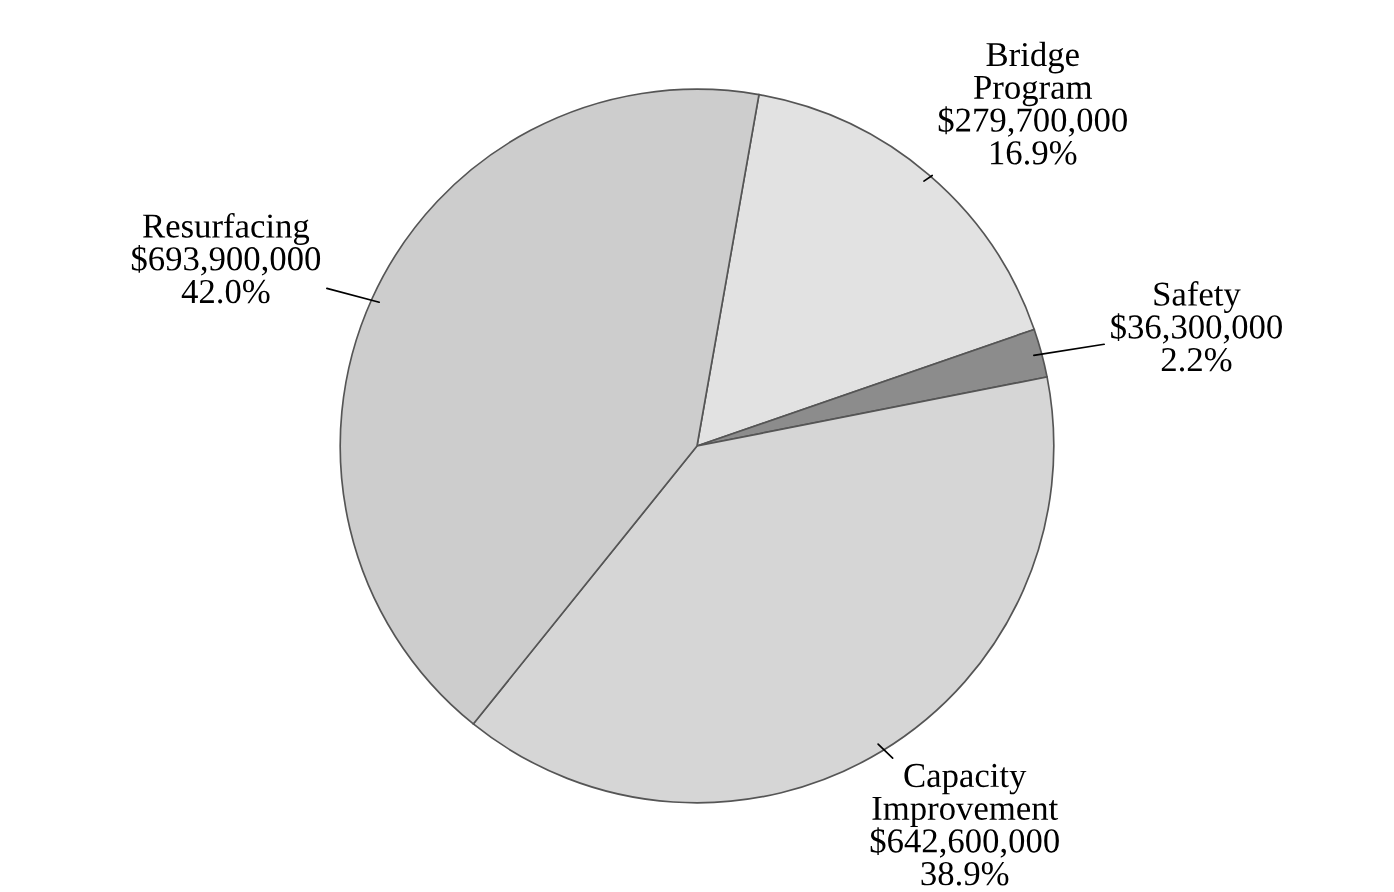 This screenshot has height=892, width=1394. I want to click on slice-label: Capacity Improvement, so click(965, 795).